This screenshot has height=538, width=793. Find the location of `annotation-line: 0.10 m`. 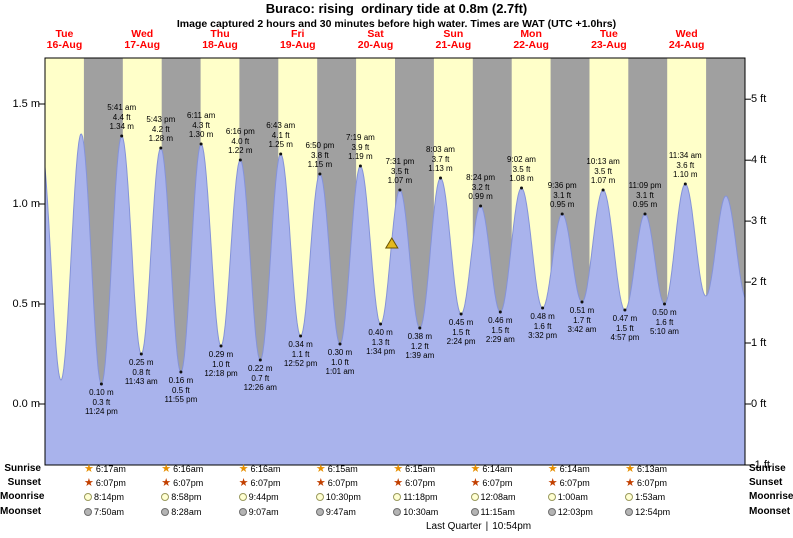

annotation-line: 0.10 m is located at coordinates (101, 392).